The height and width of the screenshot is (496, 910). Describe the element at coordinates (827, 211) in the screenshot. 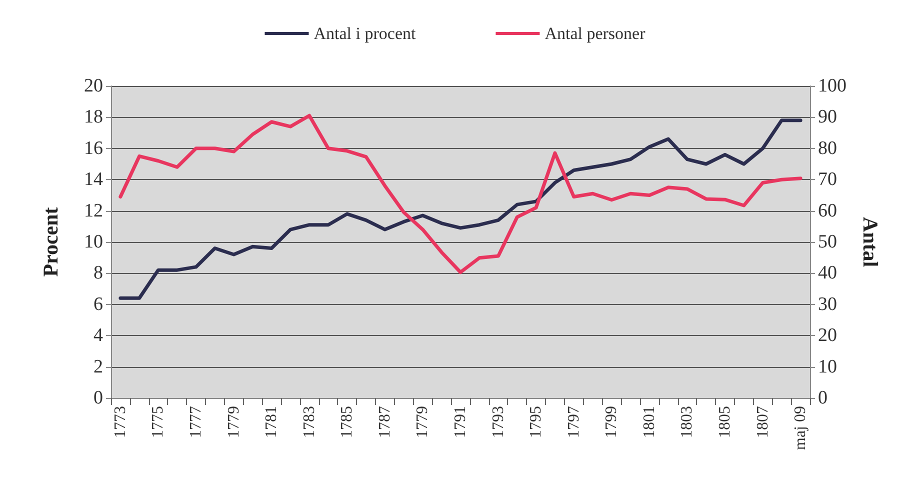

I see `y2-tick-label: 60` at that location.